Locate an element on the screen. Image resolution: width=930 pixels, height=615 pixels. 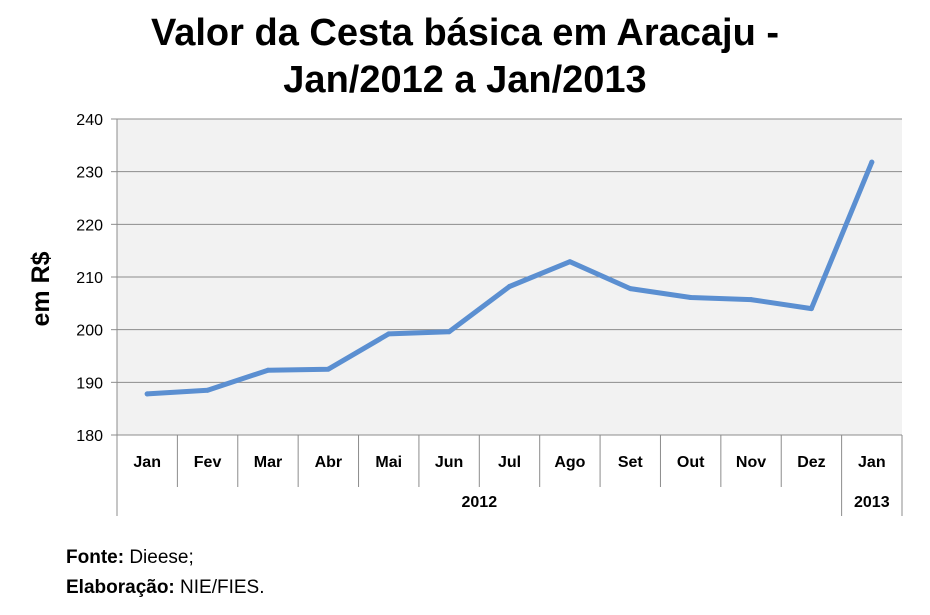
x-group-label: 2013 is located at coordinates (872, 502).